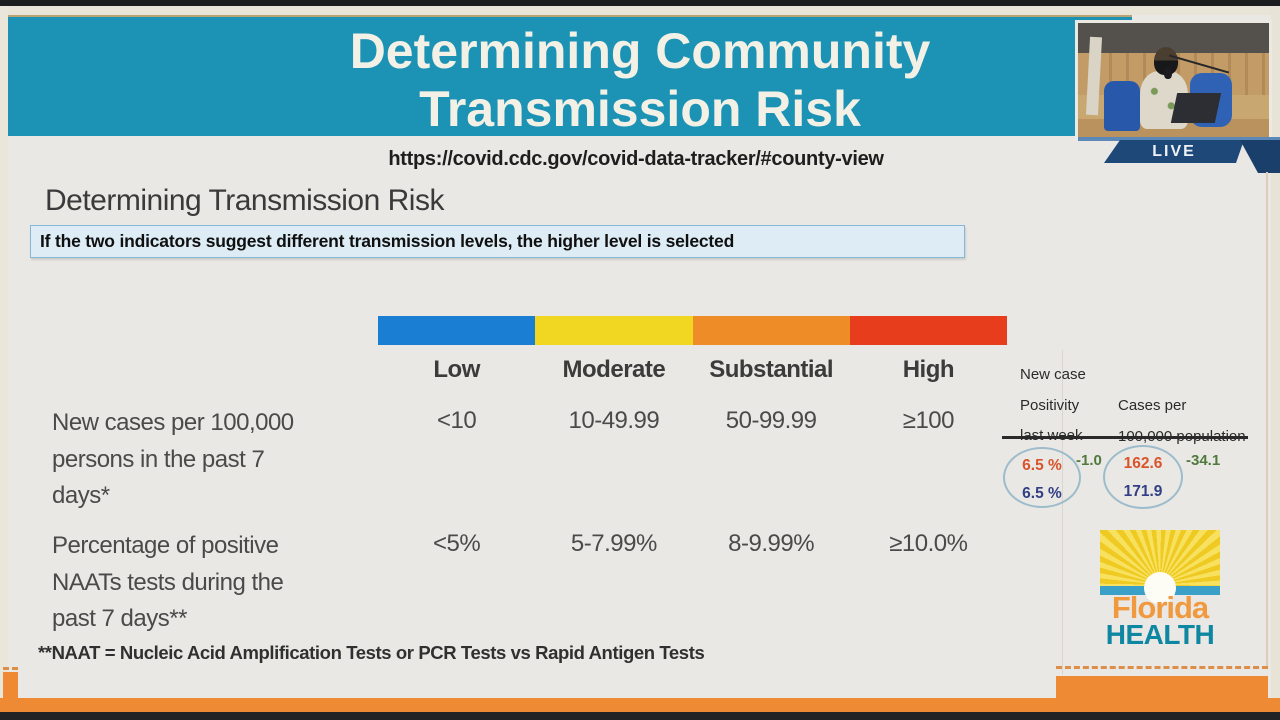 The image size is (1280, 720). Describe the element at coordinates (244, 200) in the screenshot. I see `section-heading: Determining Transmission Risk` at that location.